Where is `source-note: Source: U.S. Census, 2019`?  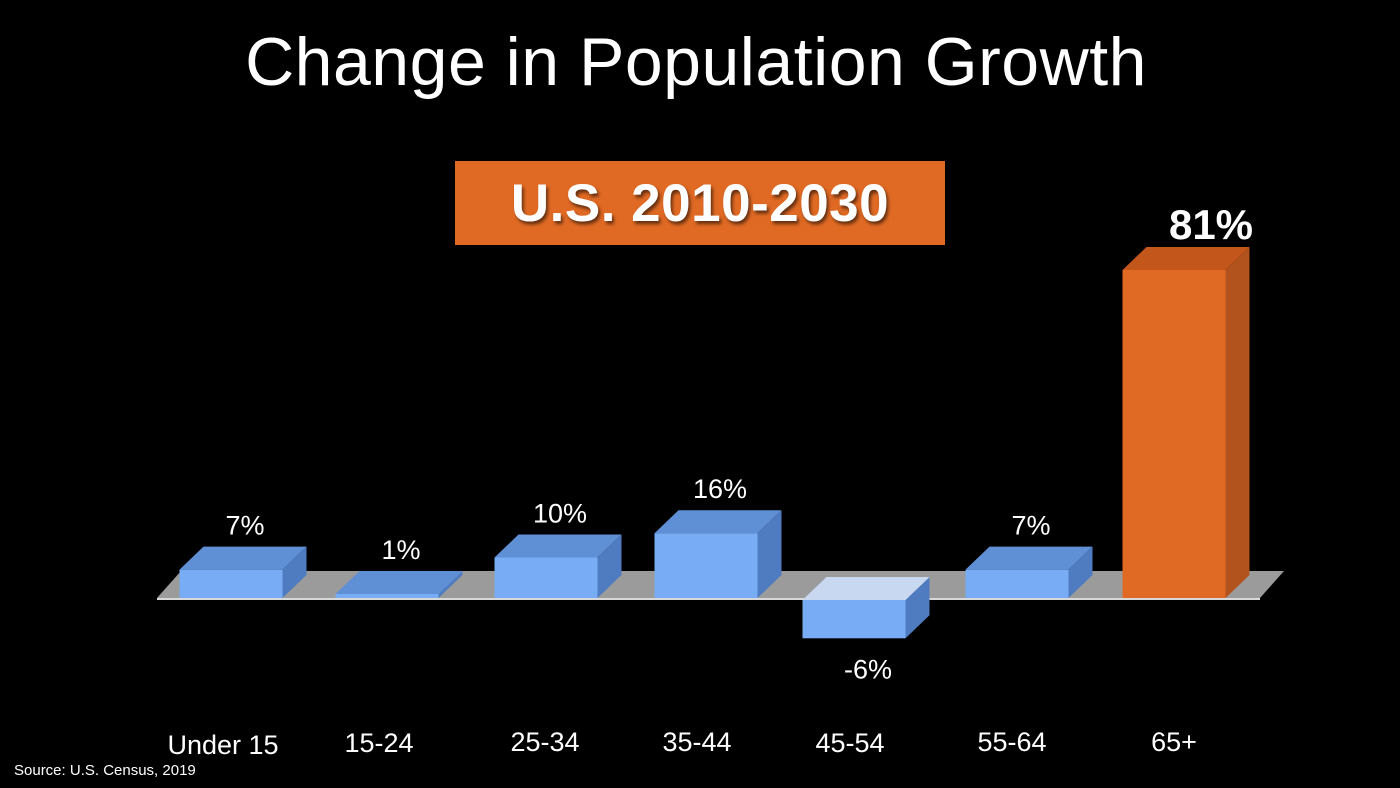
source-note: Source: U.S. Census, 2019 is located at coordinates (105, 770).